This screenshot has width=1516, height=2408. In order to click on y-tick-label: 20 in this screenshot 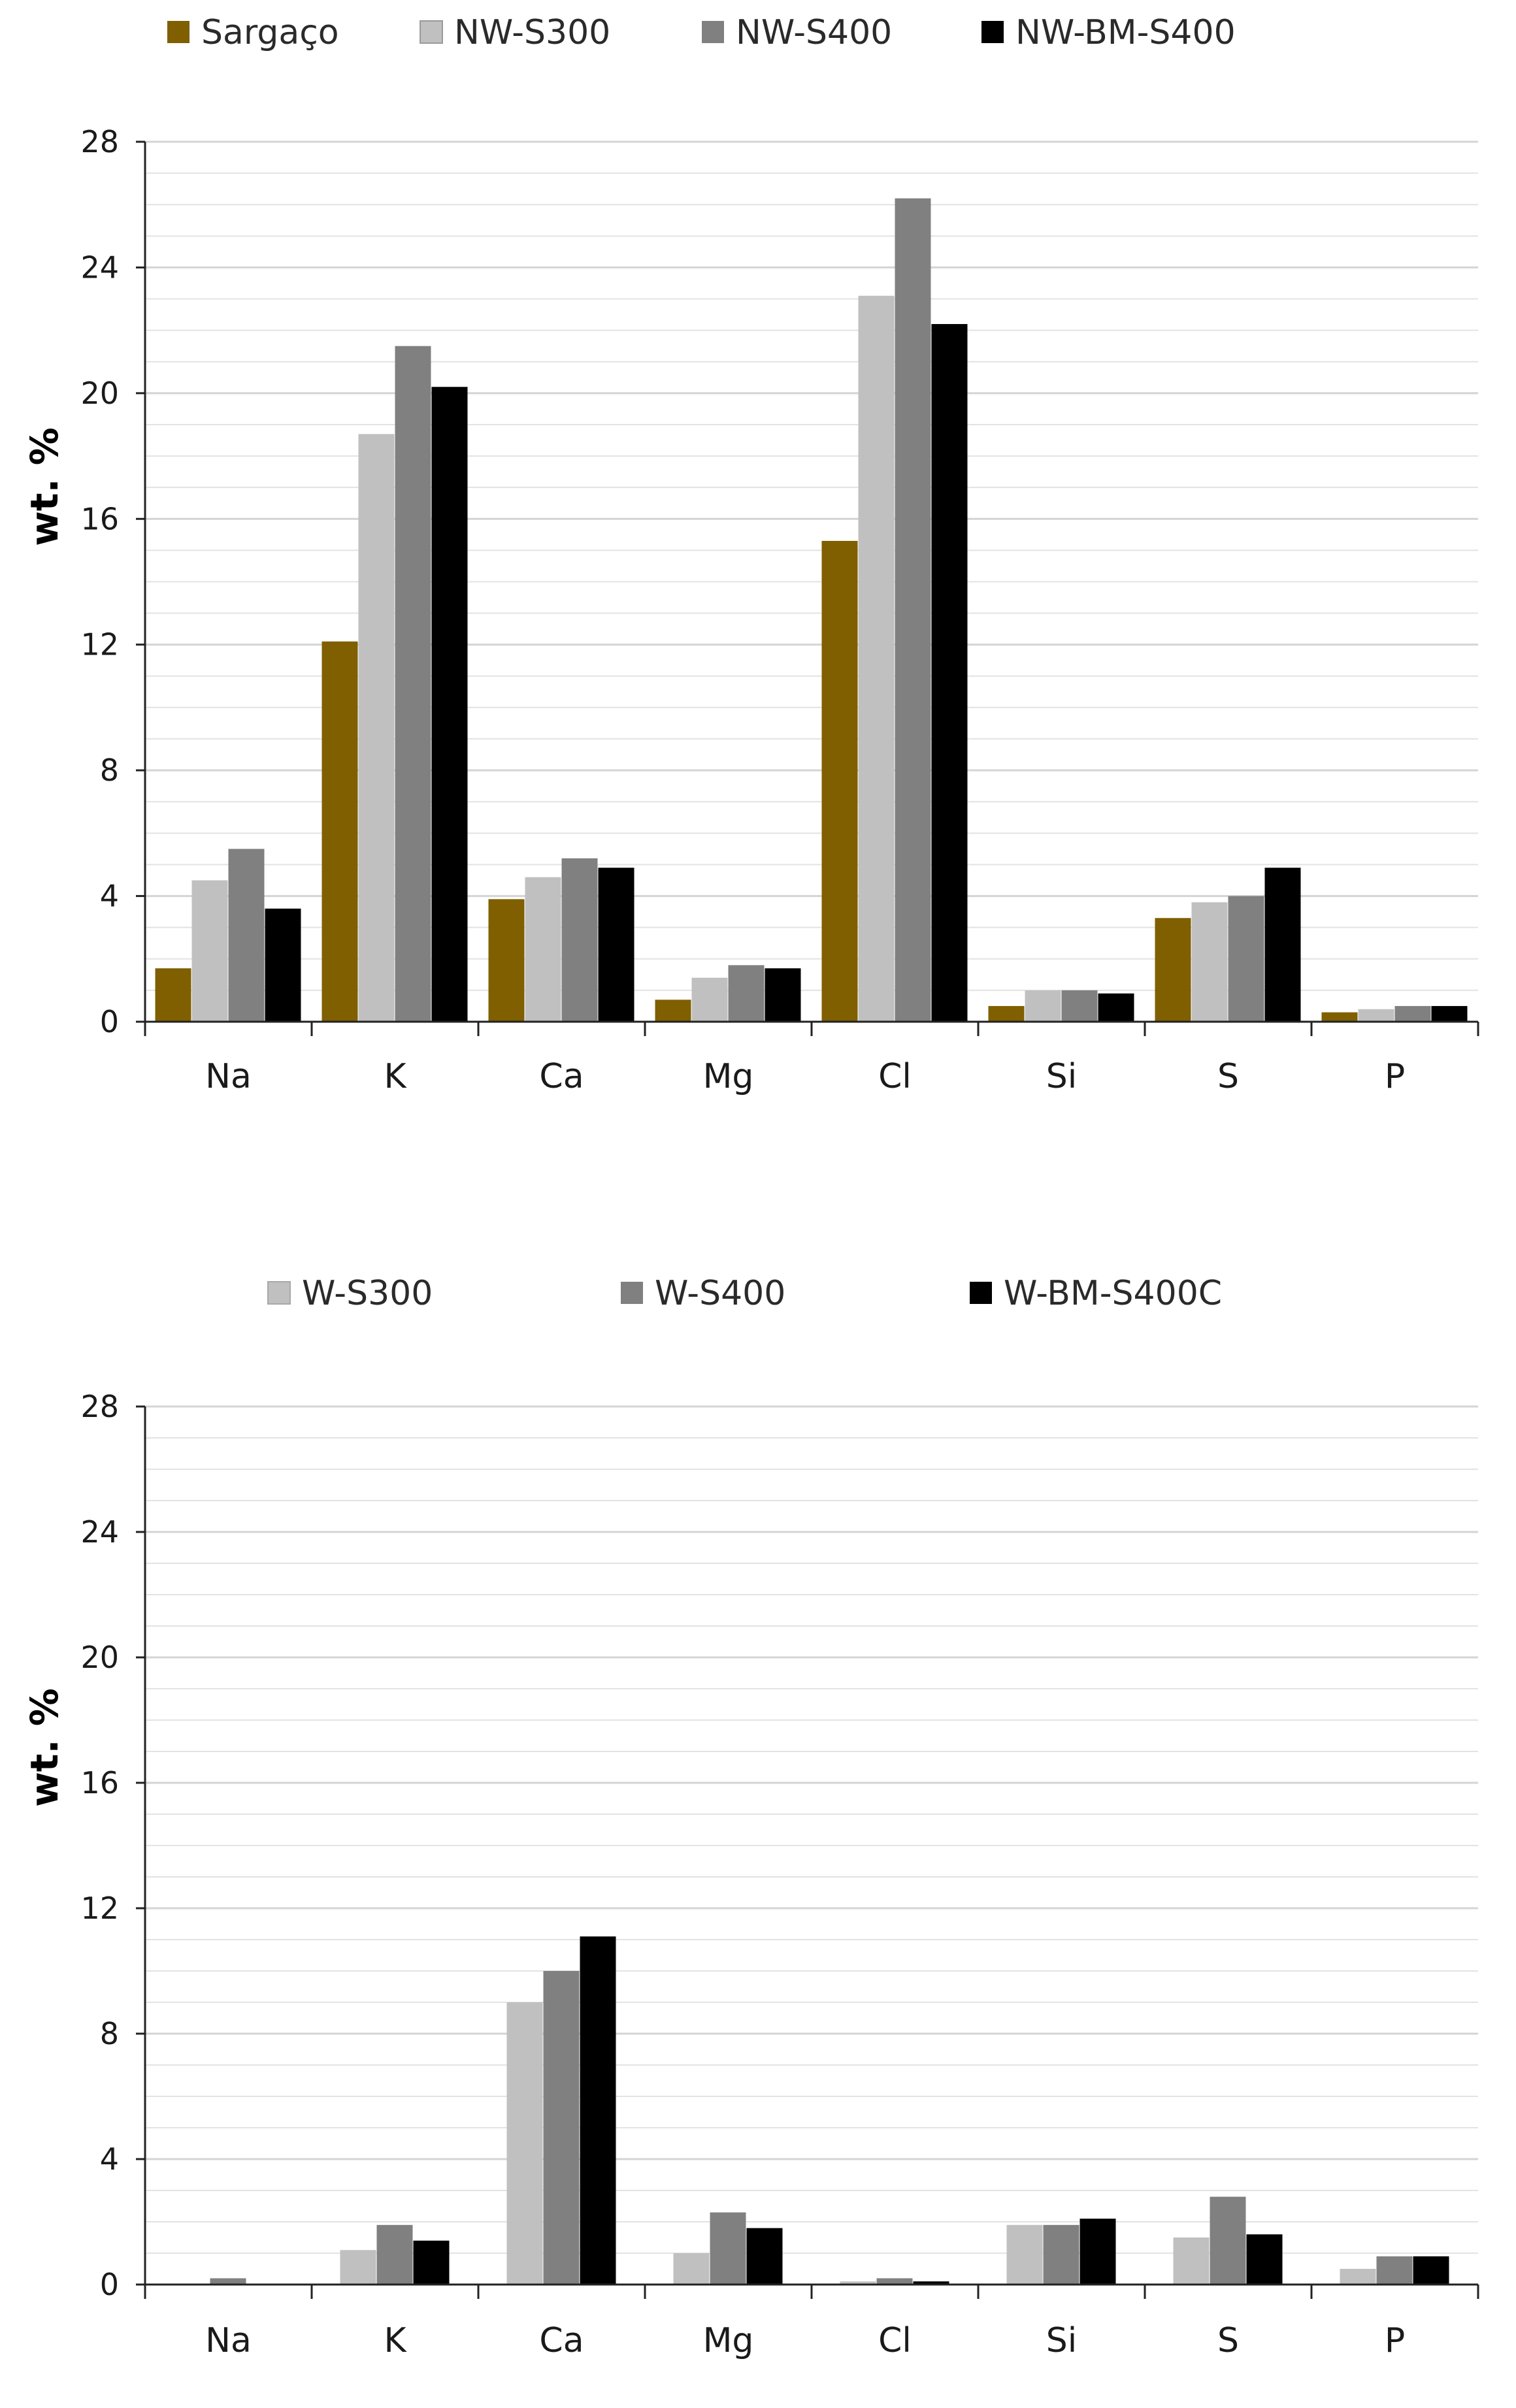, I will do `click(100, 1657)`.